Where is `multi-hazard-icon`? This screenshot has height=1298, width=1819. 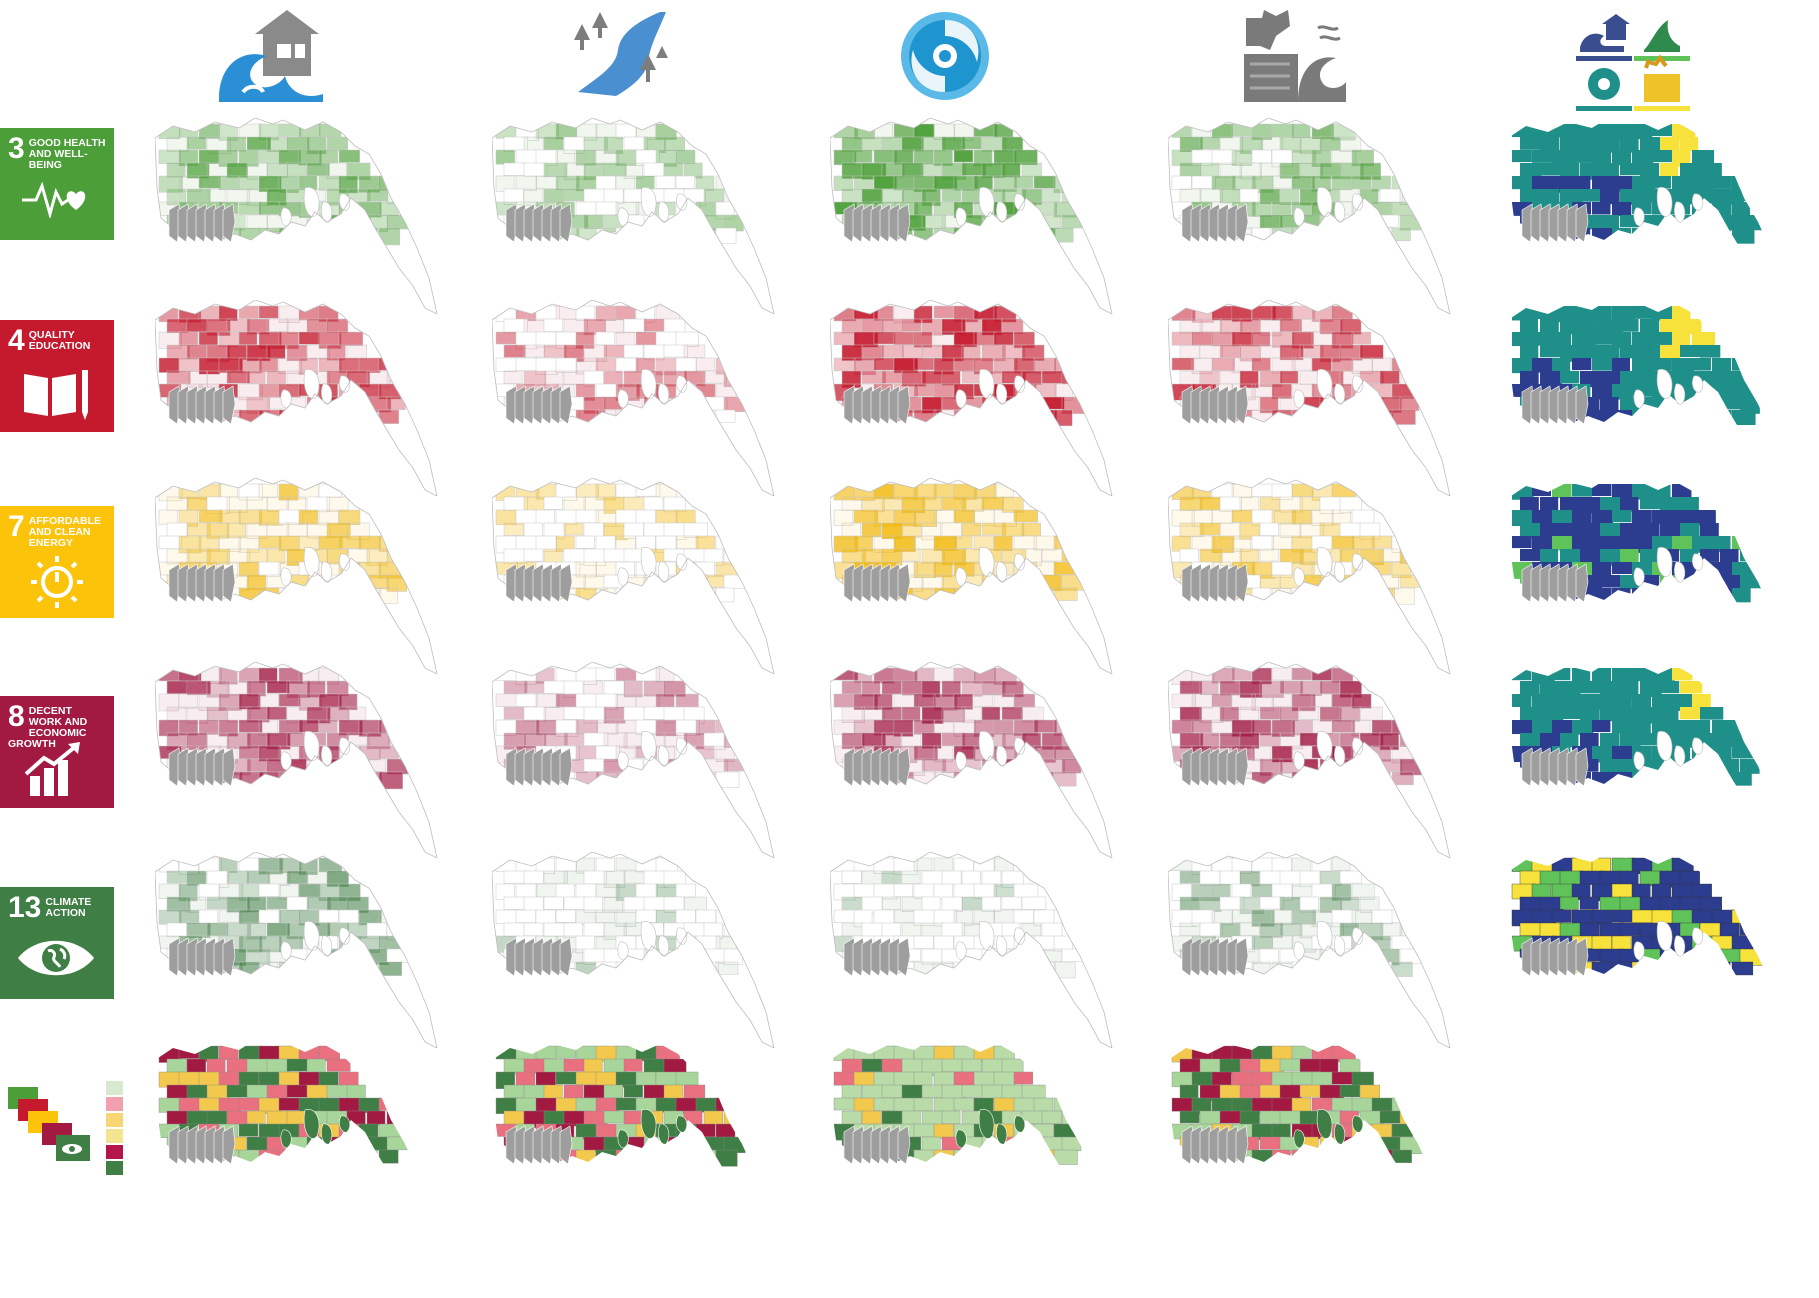
multi-hazard-icon is located at coordinates (1632, 58).